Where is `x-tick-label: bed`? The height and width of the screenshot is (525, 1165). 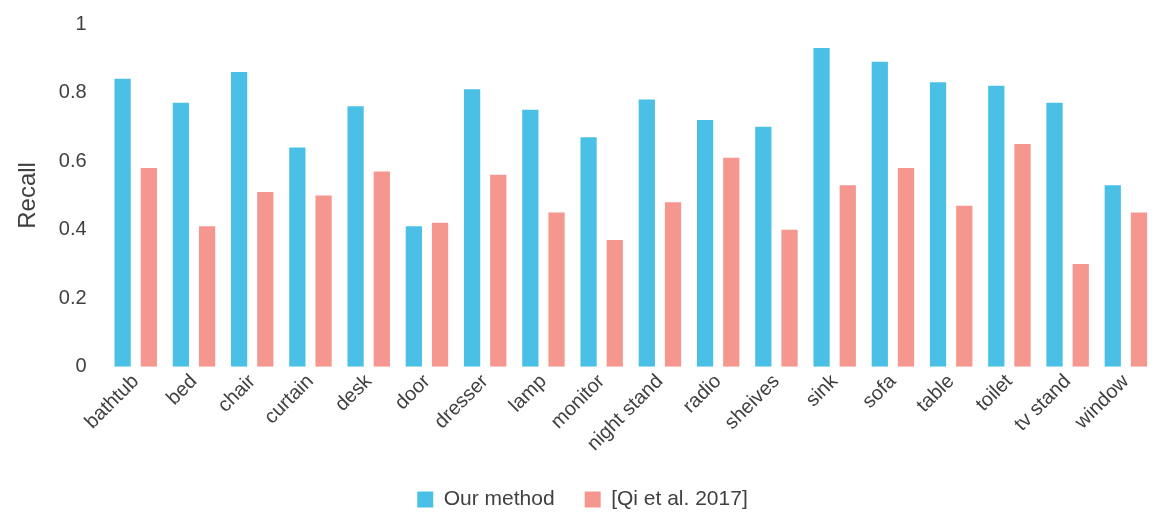
x-tick-label: bed is located at coordinates (181, 389).